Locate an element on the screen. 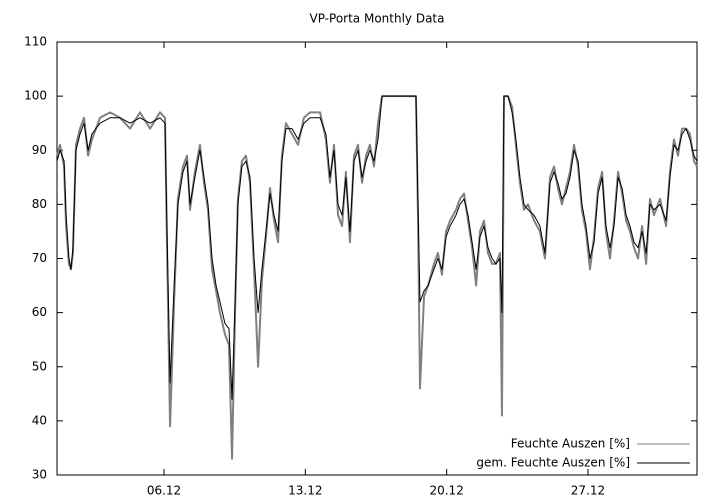 This screenshot has width=720, height=504. legend-label: gem. Feuchte Auszen [%] is located at coordinates (553, 463).